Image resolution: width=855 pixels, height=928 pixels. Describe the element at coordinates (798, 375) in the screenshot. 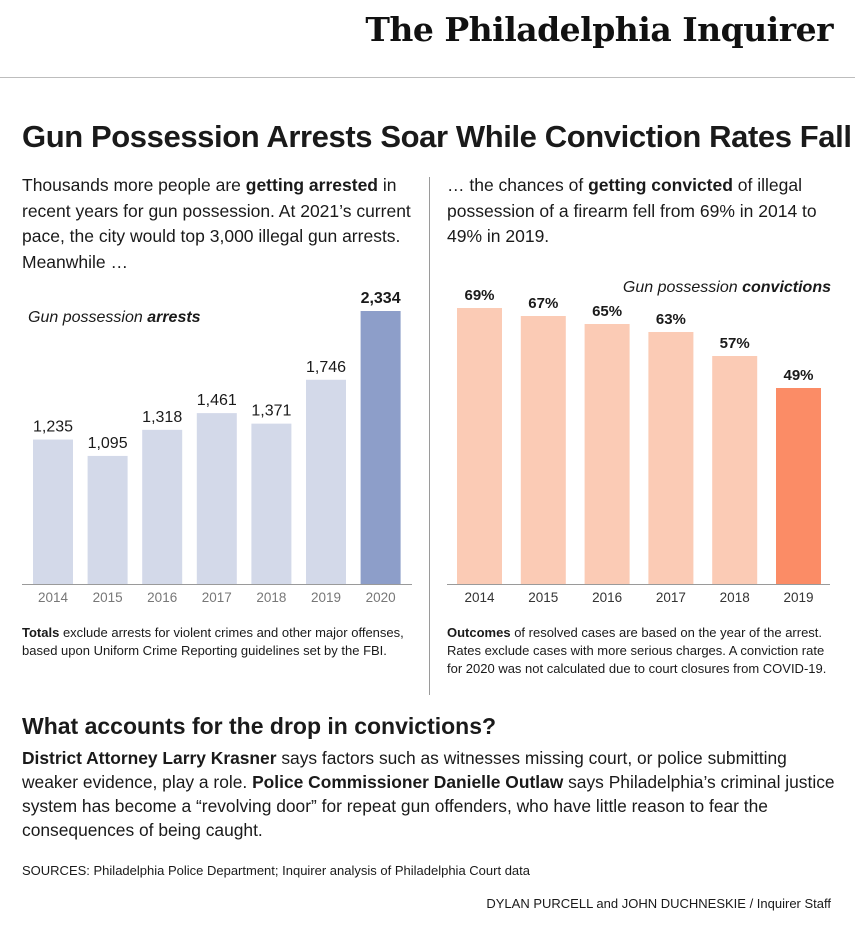

I see `convictions-value-label: 49%` at that location.